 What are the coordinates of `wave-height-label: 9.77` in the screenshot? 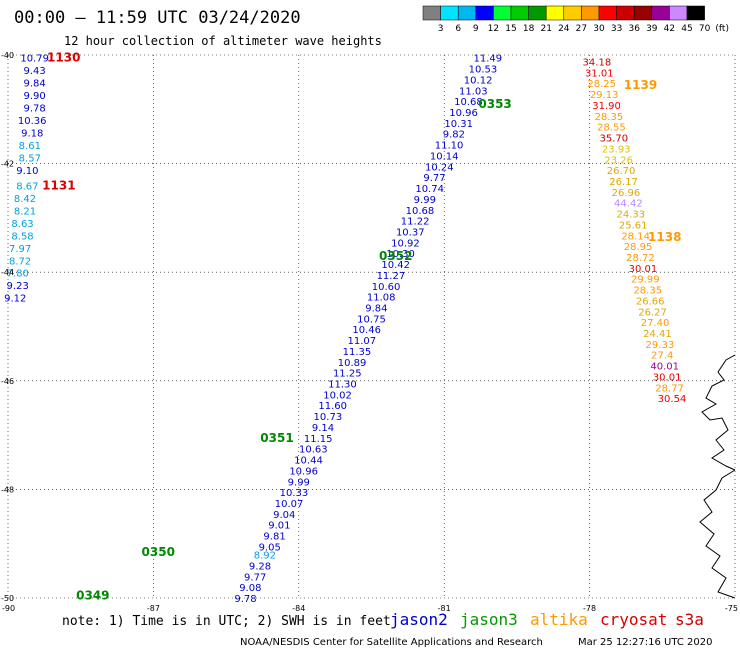 It's located at (255, 577).